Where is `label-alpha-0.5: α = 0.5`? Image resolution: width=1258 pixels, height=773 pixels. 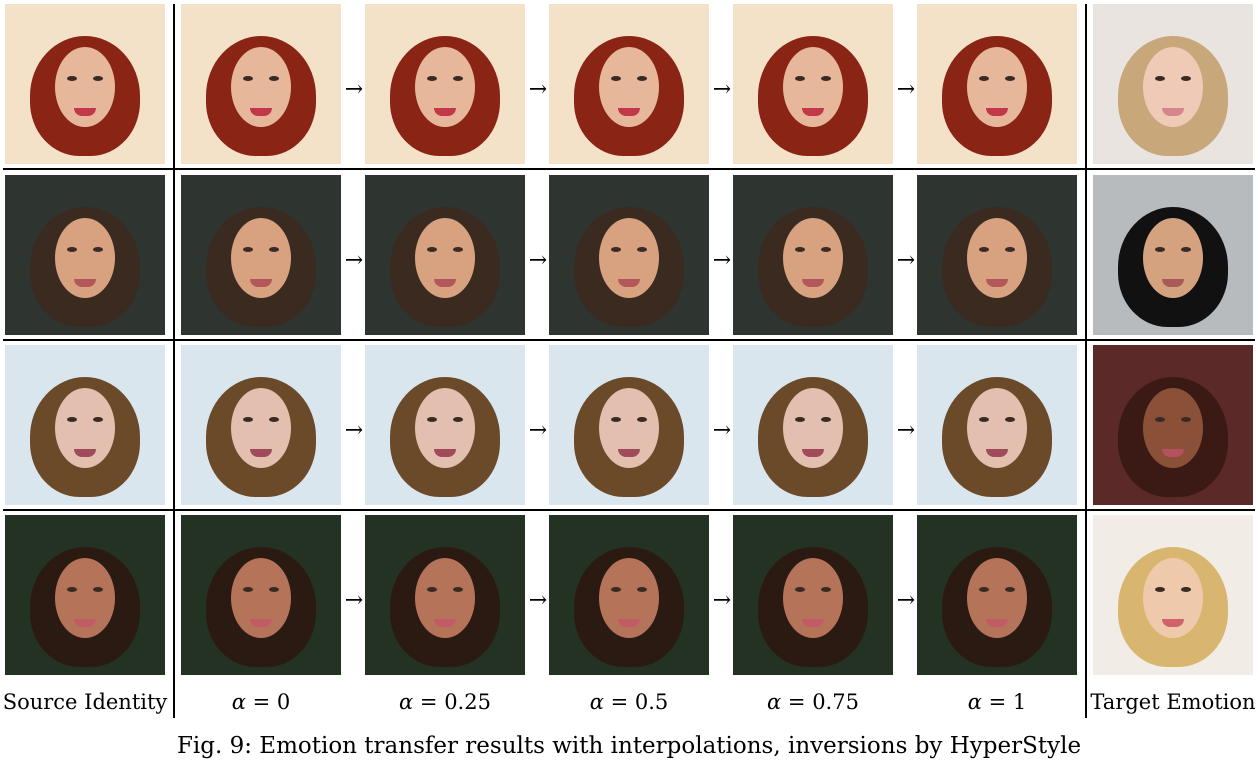 label-alpha-0.5: α = 0.5 is located at coordinates (629, 702).